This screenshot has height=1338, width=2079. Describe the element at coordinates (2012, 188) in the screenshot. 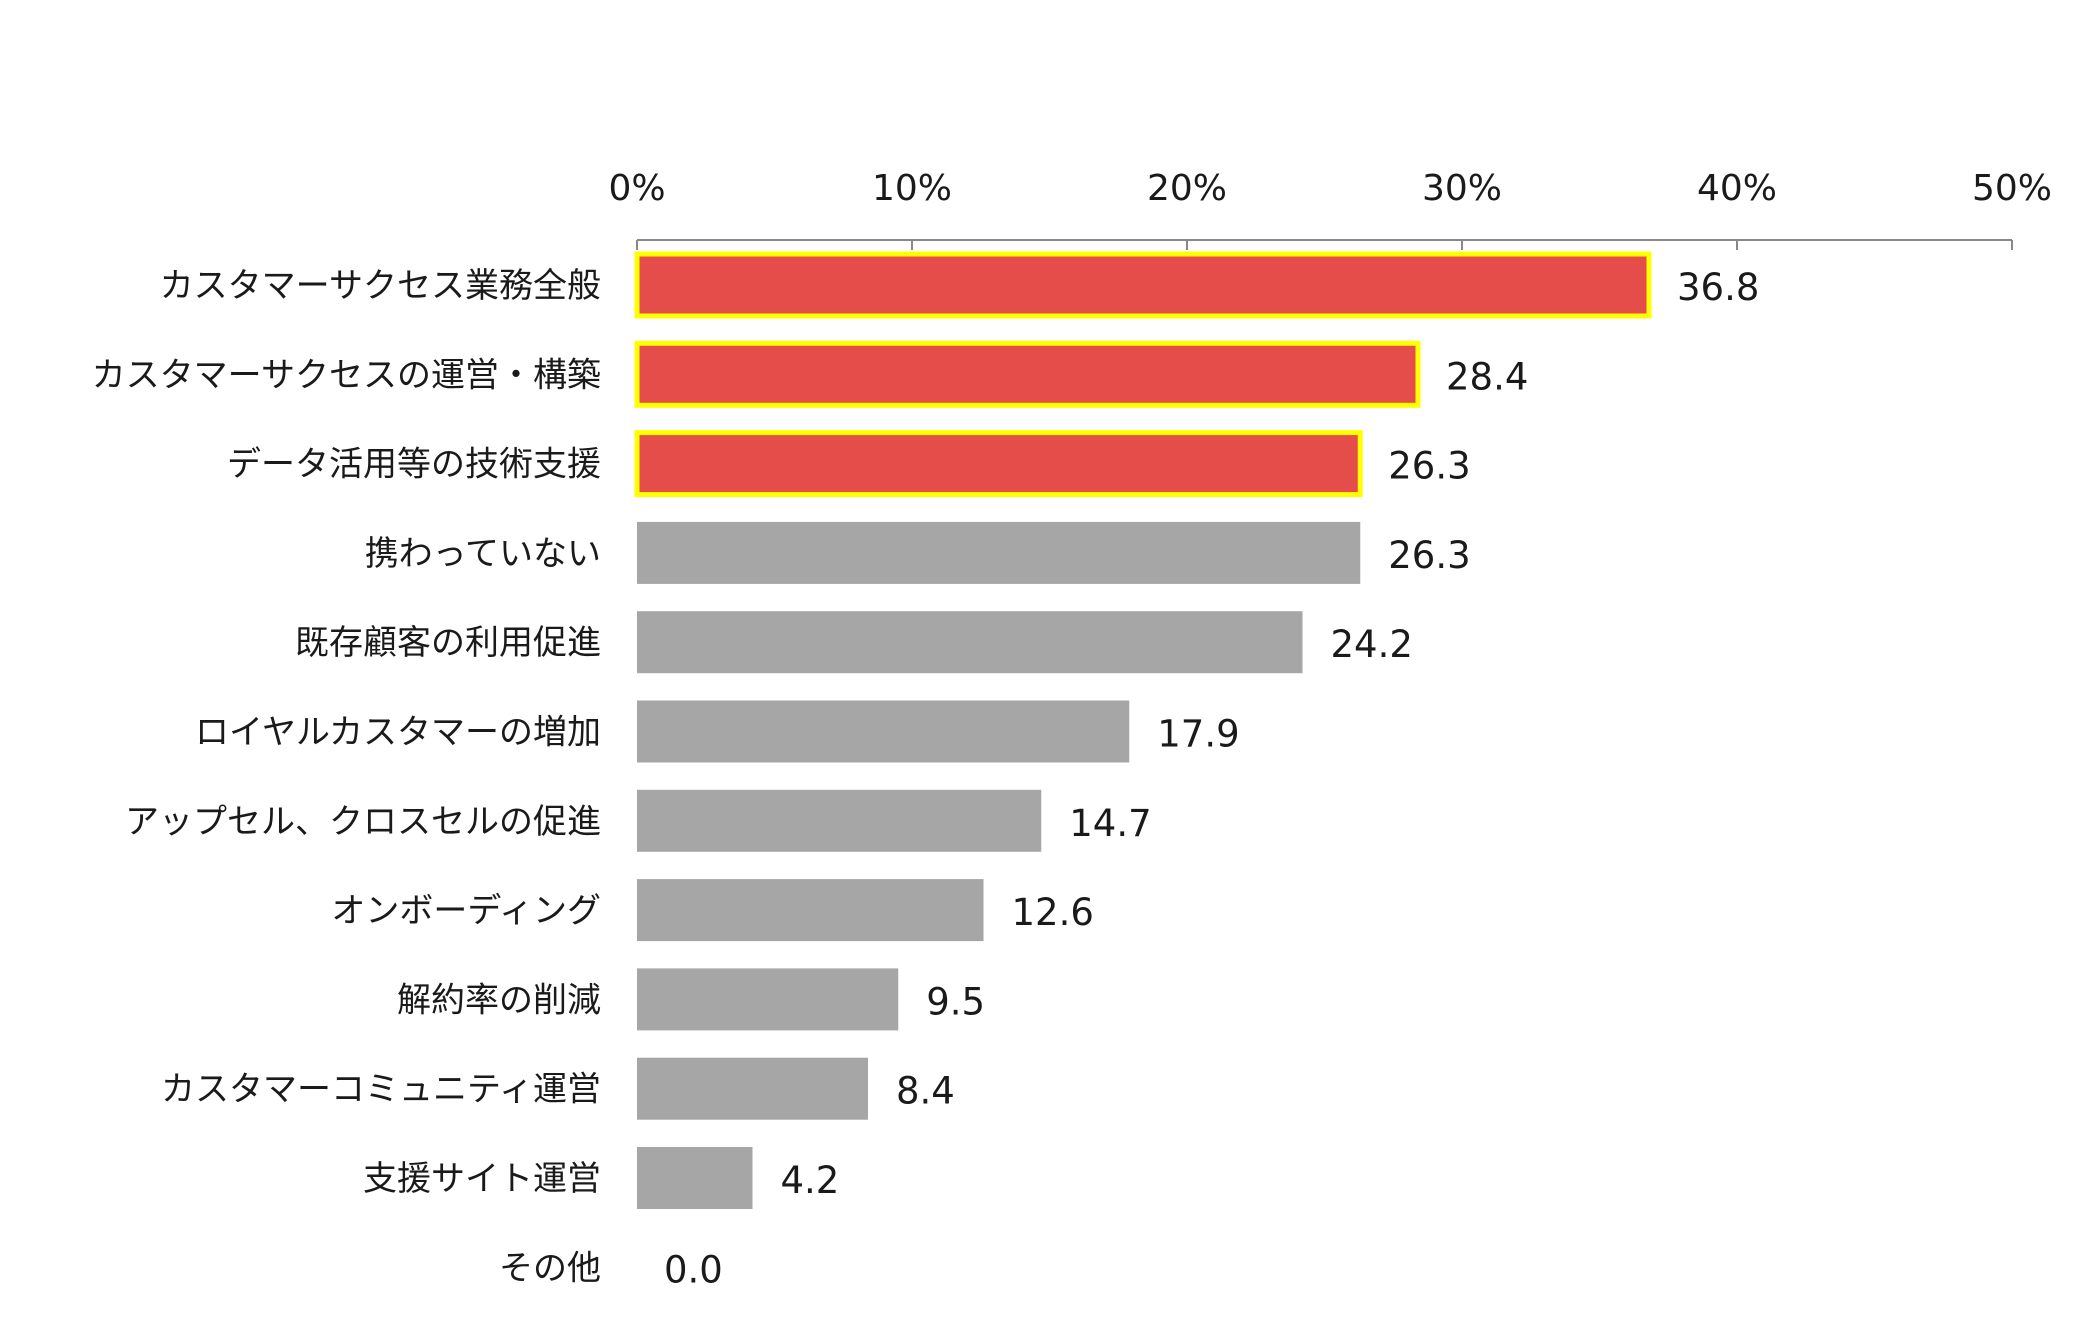

I see `x-tick-label: 50%` at that location.